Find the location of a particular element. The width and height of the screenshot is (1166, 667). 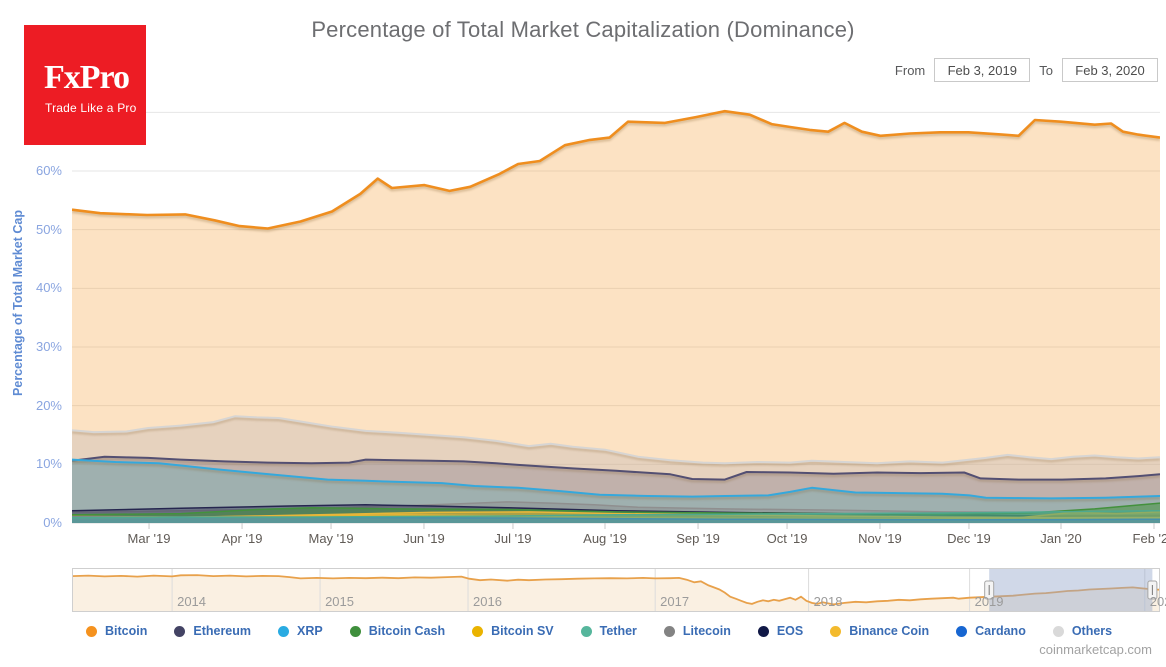

legend-item-bitcoin-cash: Bitcoin Cash is located at coordinates (397, 631).